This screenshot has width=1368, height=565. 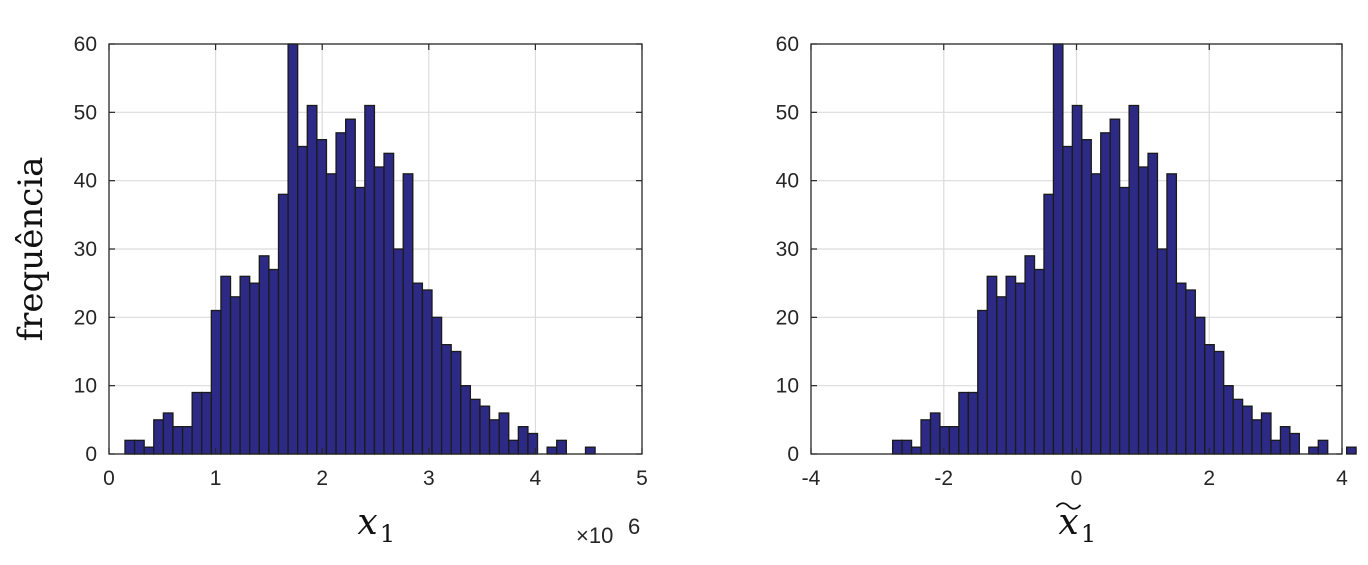 What do you see at coordinates (216, 478) in the screenshot?
I see `x-tick-label: 1` at bounding box center [216, 478].